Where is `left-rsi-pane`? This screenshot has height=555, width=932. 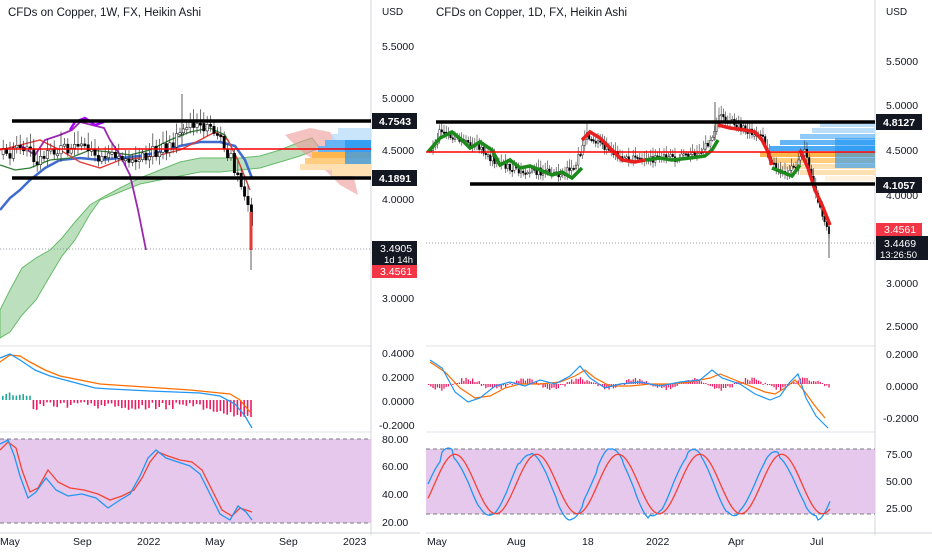 left-rsi-pane is located at coordinates (185, 481).